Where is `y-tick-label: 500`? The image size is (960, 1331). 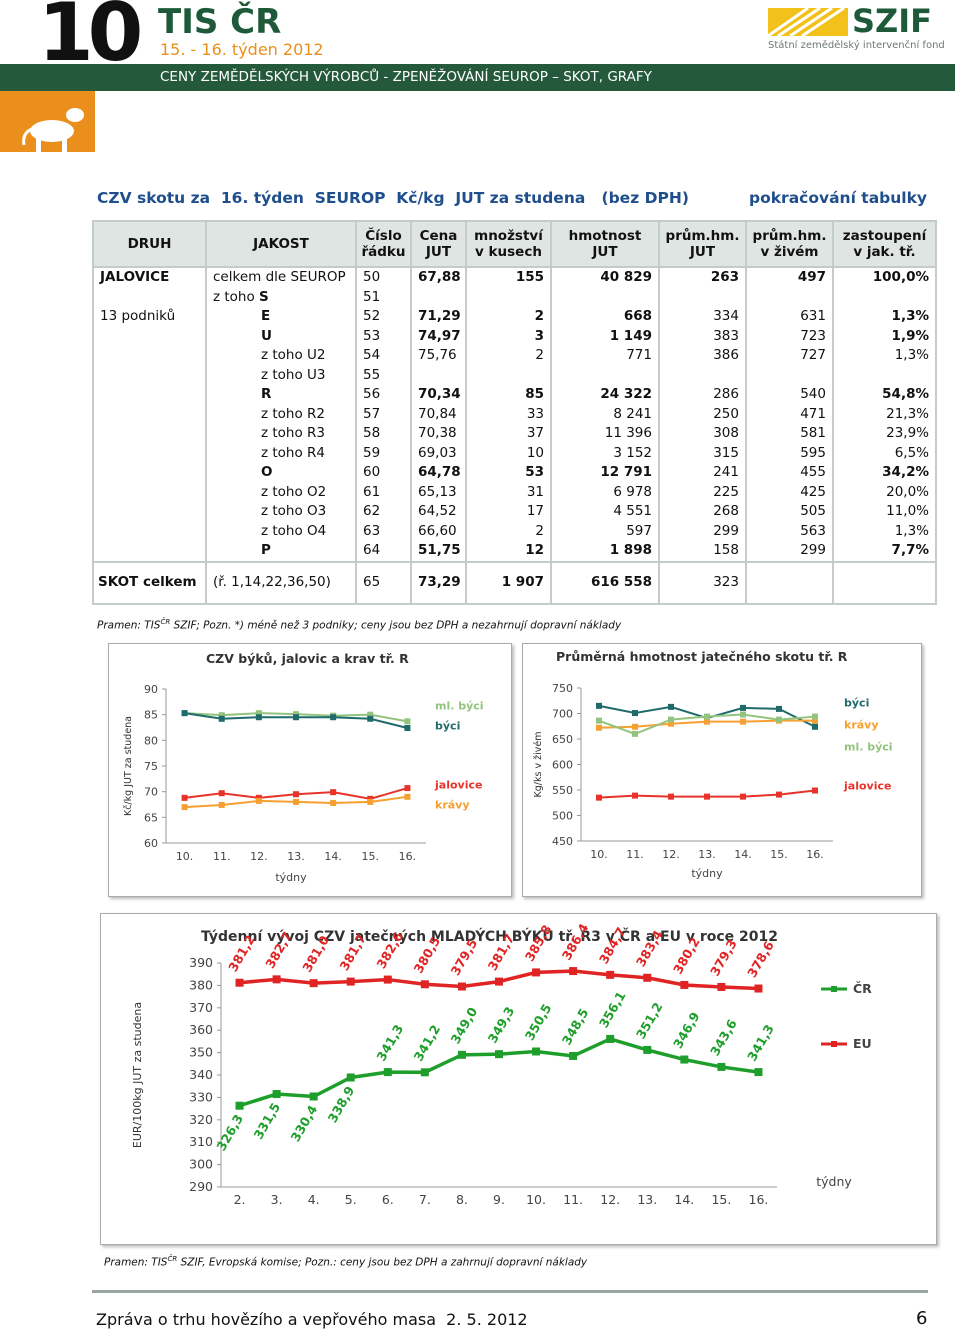
y-tick-label: 500 is located at coordinates (562, 816).